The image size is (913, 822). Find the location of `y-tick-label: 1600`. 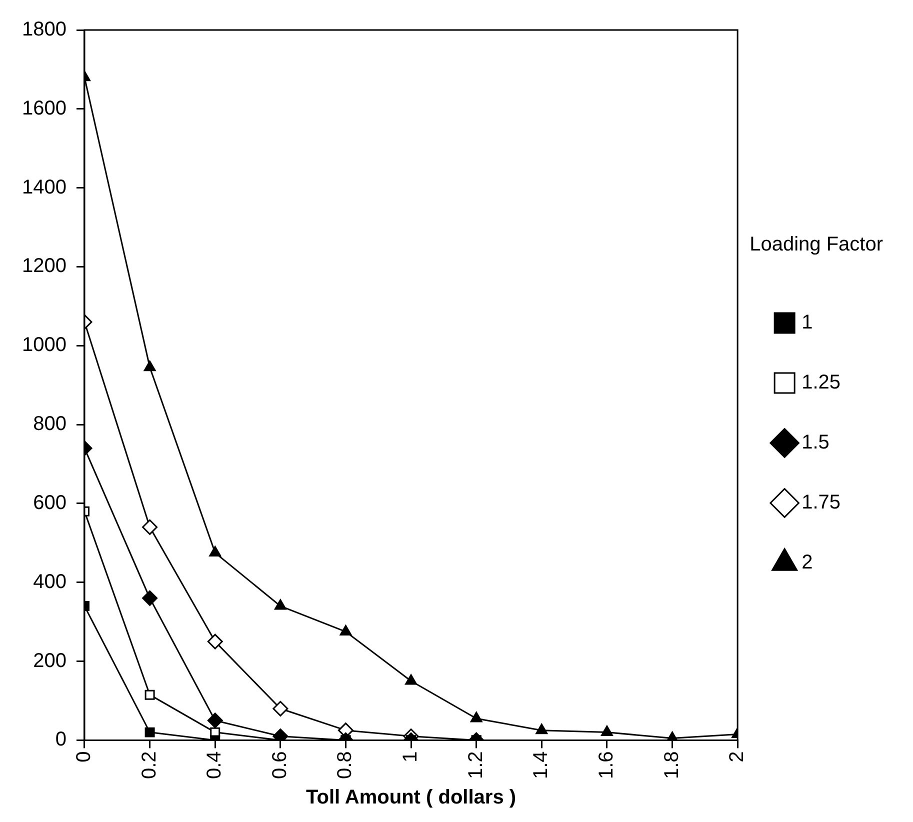

y-tick-label: 1600 is located at coordinates (44, 108).